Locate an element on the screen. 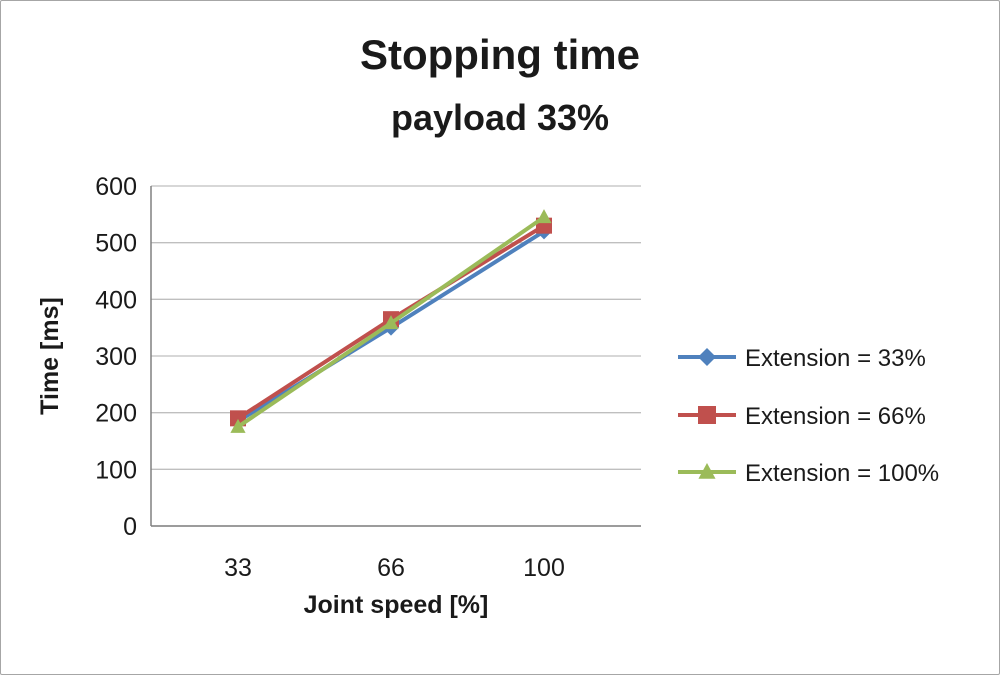 This screenshot has width=1000, height=675. x-axis-title: Joint speed [%] is located at coordinates (396, 605).